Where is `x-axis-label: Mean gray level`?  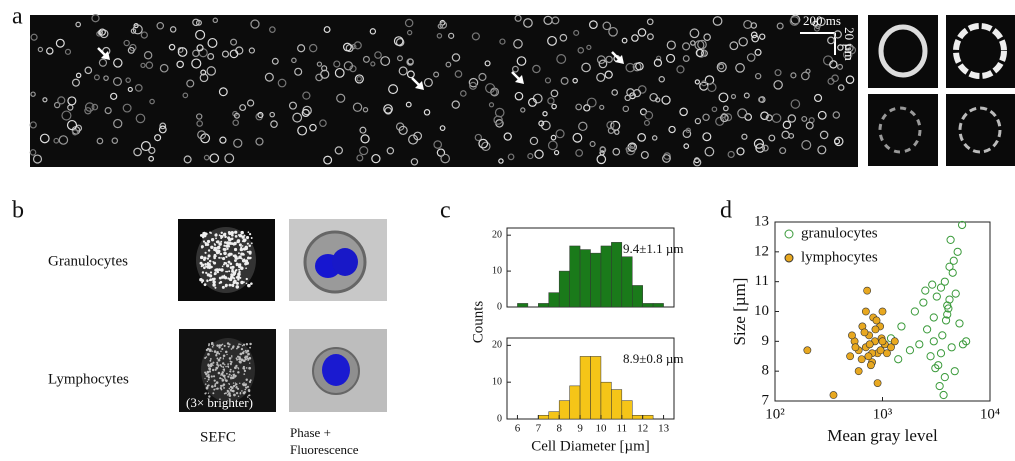
x-axis-label: Mean gray level is located at coordinates (882, 435).